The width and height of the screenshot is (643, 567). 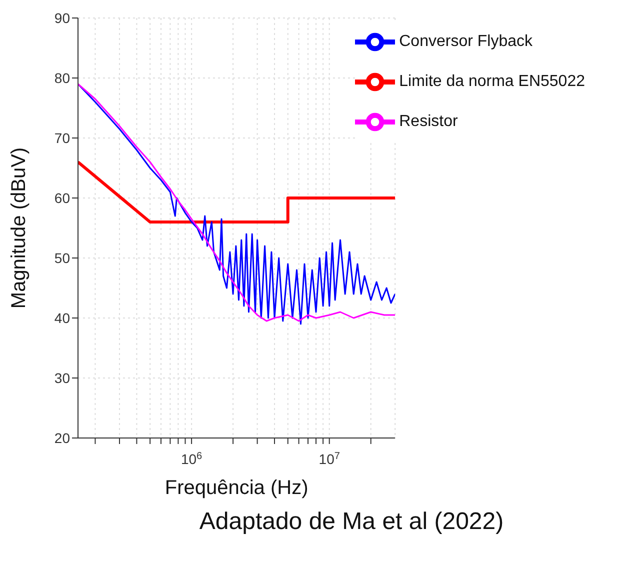 I want to click on y-tick-label: 60, so click(x=62, y=198).